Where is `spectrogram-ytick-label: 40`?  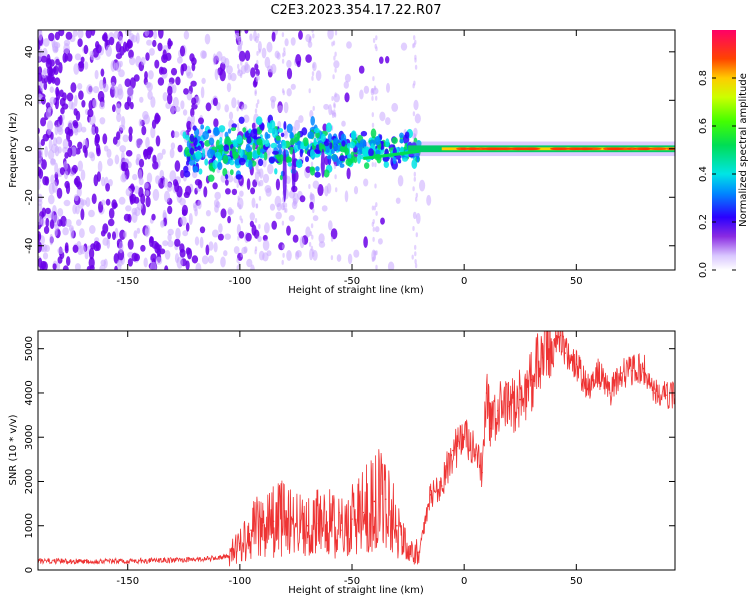 spectrogram-ytick-label: 40 is located at coordinates (29, 51).